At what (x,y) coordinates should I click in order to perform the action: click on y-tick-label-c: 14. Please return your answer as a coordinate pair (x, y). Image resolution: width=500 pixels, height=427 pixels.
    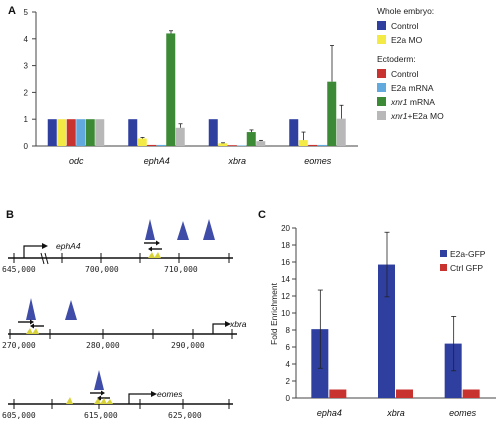
    Looking at the image, I should click on (285, 279).